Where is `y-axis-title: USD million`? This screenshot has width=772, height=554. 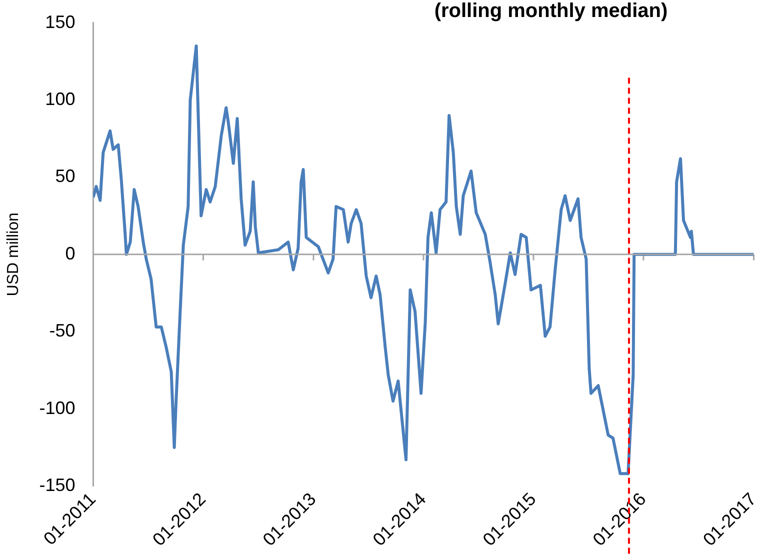
y-axis-title: USD million is located at coordinates (13, 254).